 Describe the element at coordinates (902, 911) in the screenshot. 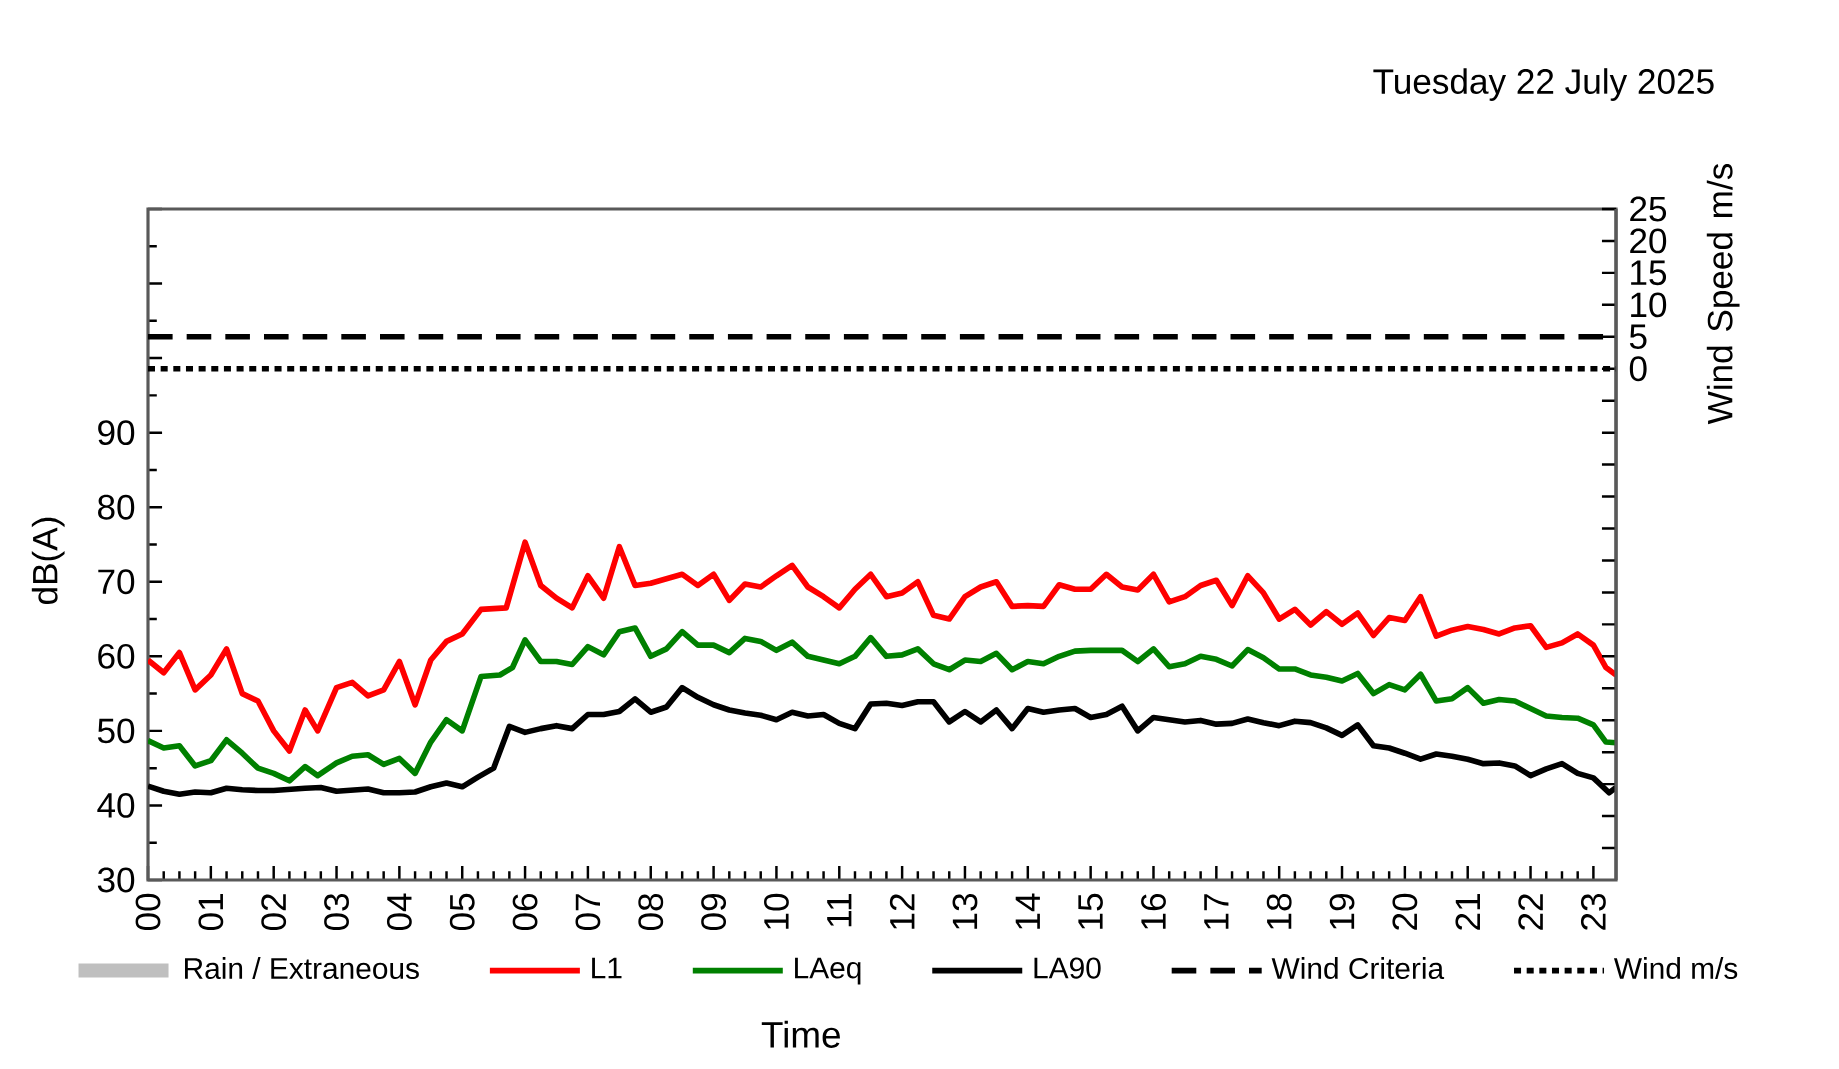

I see `x-tick-label: 12` at that location.